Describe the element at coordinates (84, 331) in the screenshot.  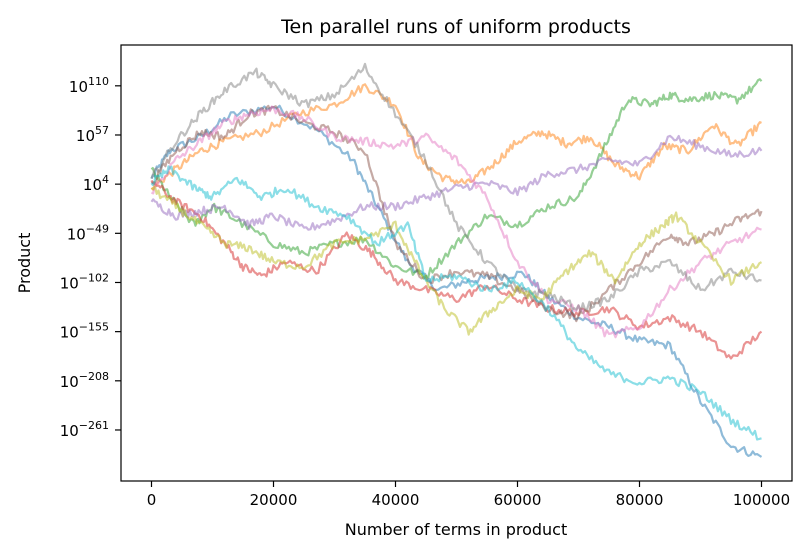
I see `y-tick-label: 10−155` at that location.